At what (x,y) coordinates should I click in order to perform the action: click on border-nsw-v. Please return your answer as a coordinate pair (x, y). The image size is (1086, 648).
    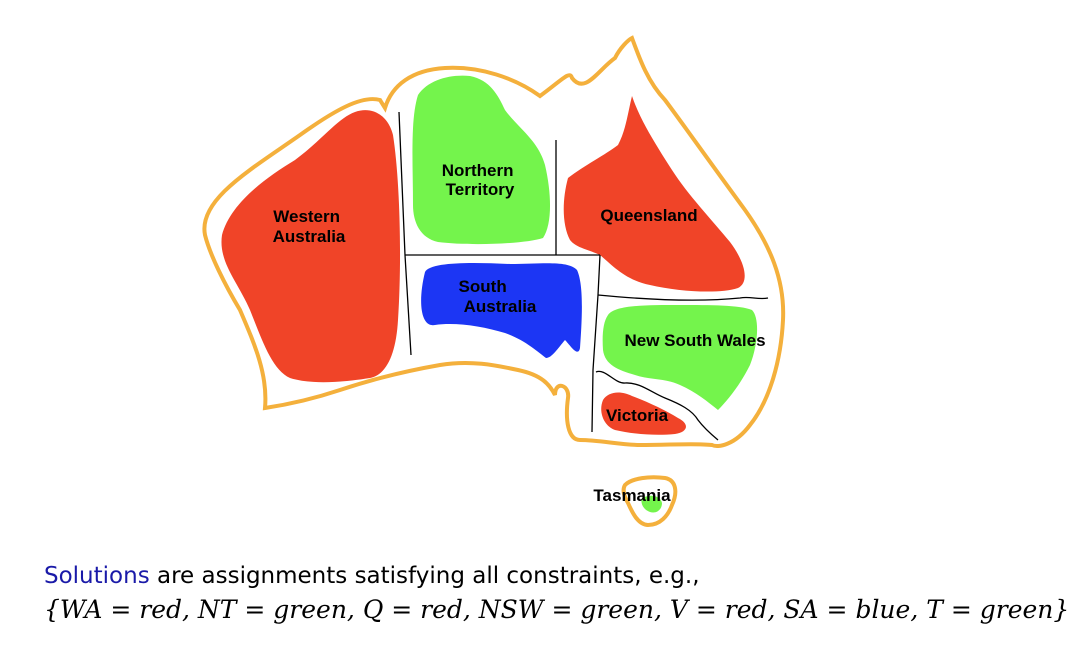
    Looking at the image, I should click on (657, 405).